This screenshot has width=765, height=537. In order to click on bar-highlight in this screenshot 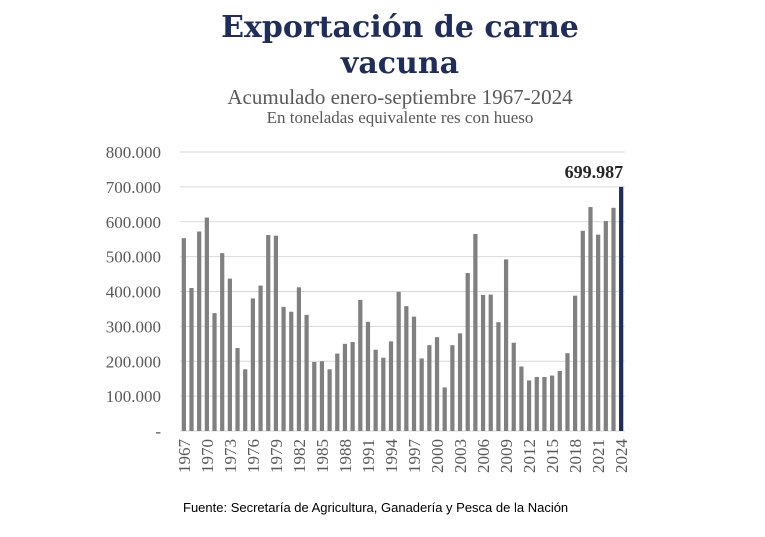, I will do `click(621, 308)`.